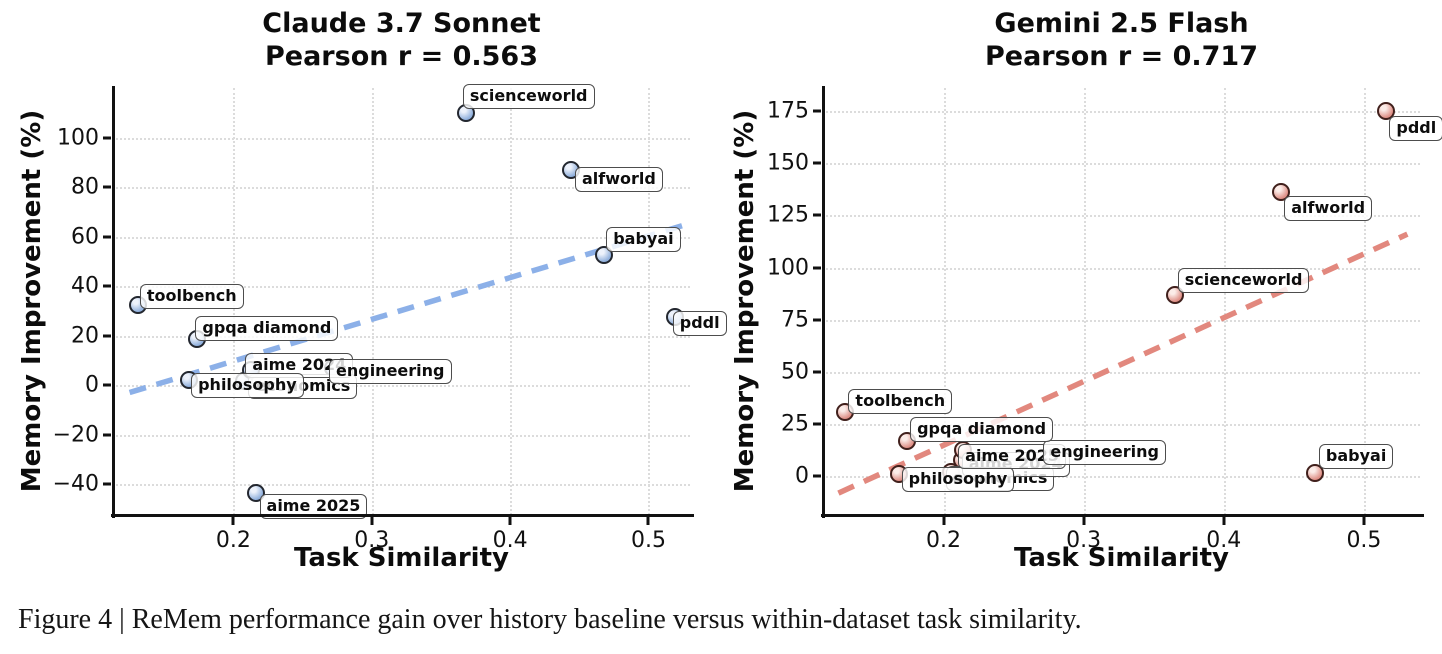 The image size is (1442, 654). Describe the element at coordinates (85, 286) in the screenshot. I see `y-tick-label: 40` at that location.